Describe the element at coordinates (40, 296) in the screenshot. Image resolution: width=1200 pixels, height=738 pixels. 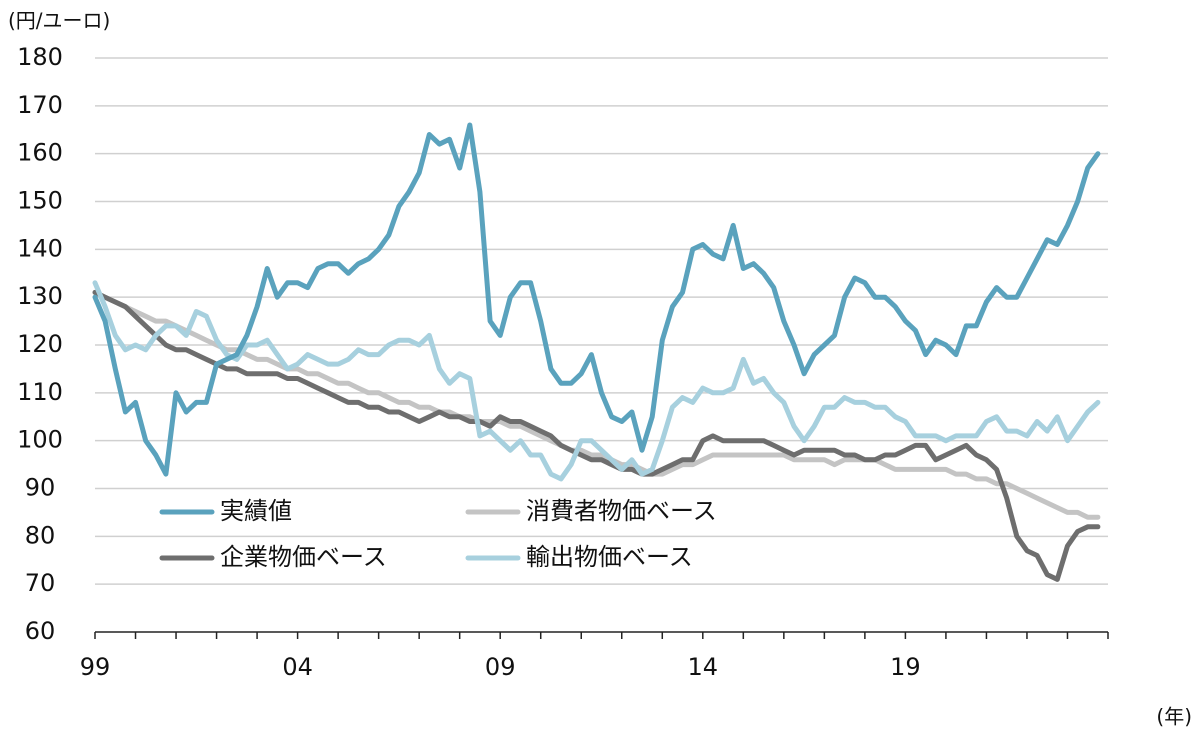
I see `y-tick-label: 130` at that location.